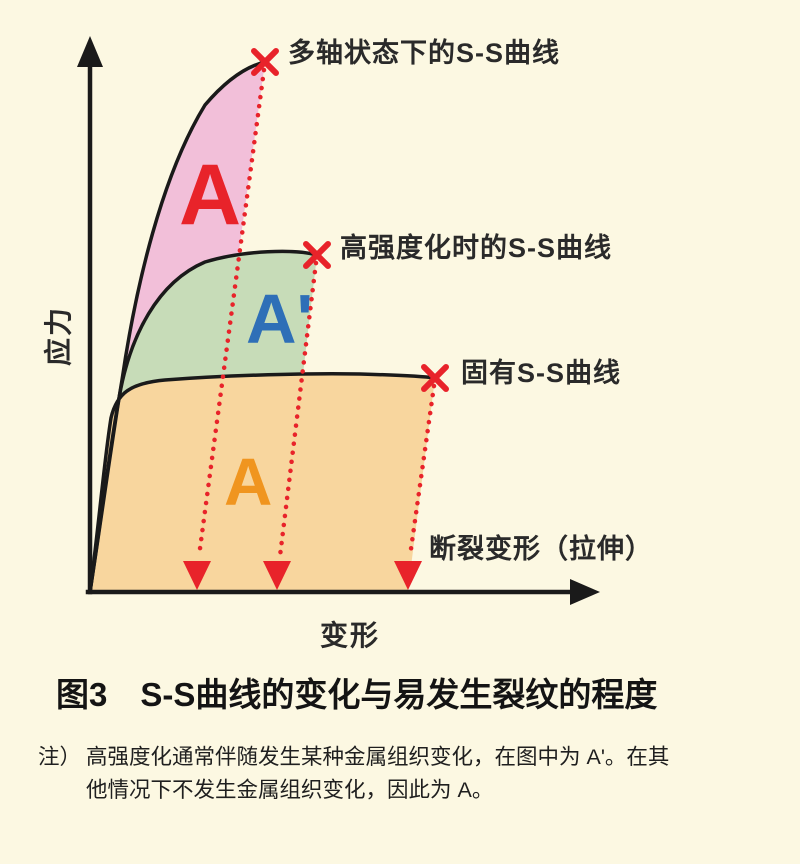  Describe the element at coordinates (277, 575) in the screenshot. I see `fracture-arrowhead-strengthened` at that location.